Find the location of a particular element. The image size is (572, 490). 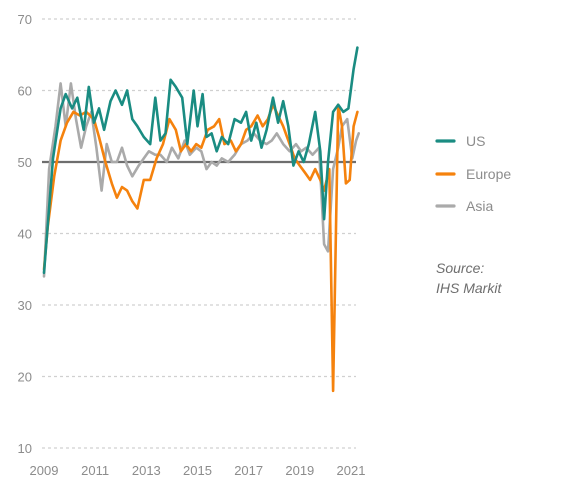

x-tick-label: 2011 is located at coordinates (95, 470).